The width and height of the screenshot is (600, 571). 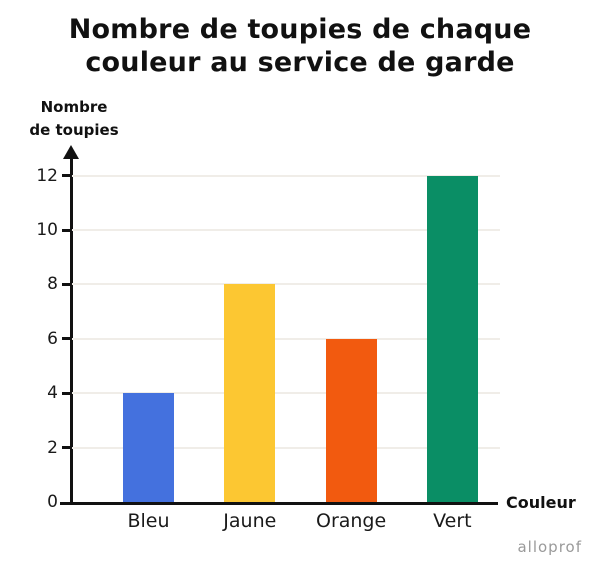 What do you see at coordinates (47, 175) in the screenshot?
I see `y-tick-label: 12` at bounding box center [47, 175].